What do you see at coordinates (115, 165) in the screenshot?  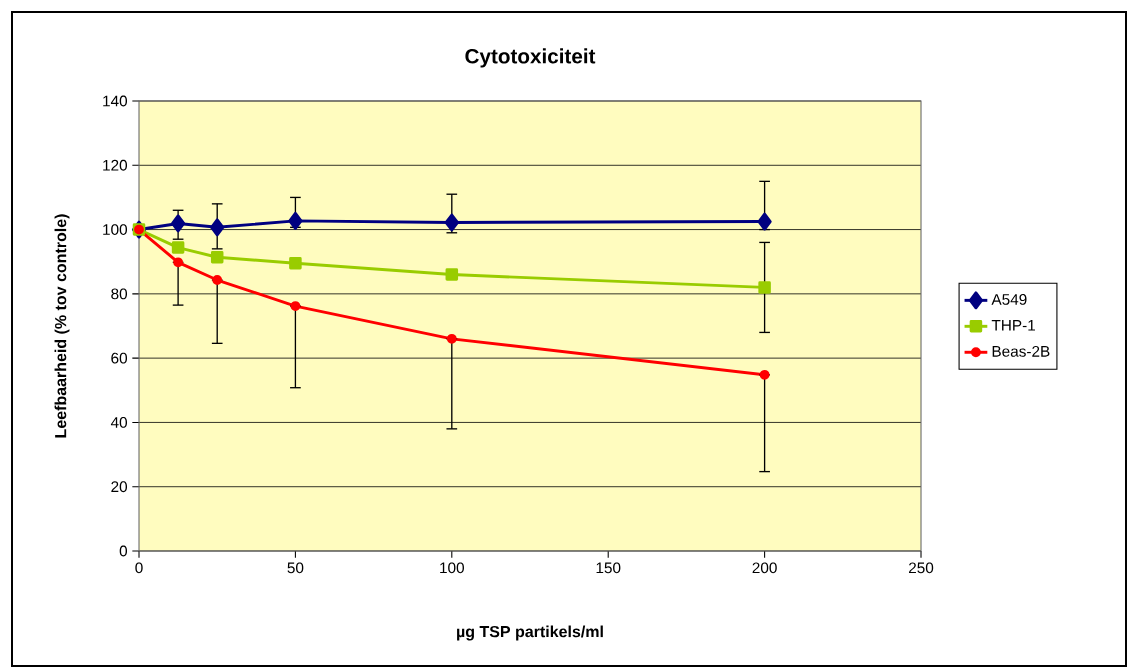 I see `y-tick-label: 120` at bounding box center [115, 165].